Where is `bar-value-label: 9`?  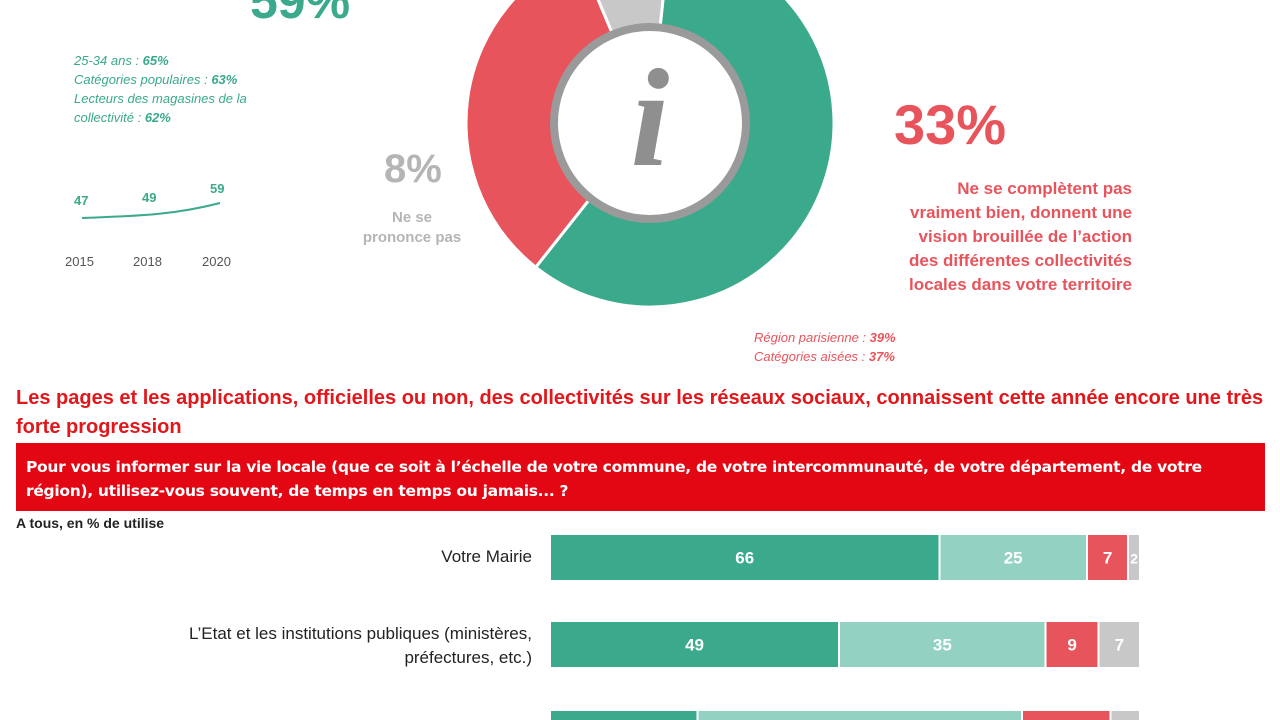 bar-value-label: 9 is located at coordinates (1071, 645).